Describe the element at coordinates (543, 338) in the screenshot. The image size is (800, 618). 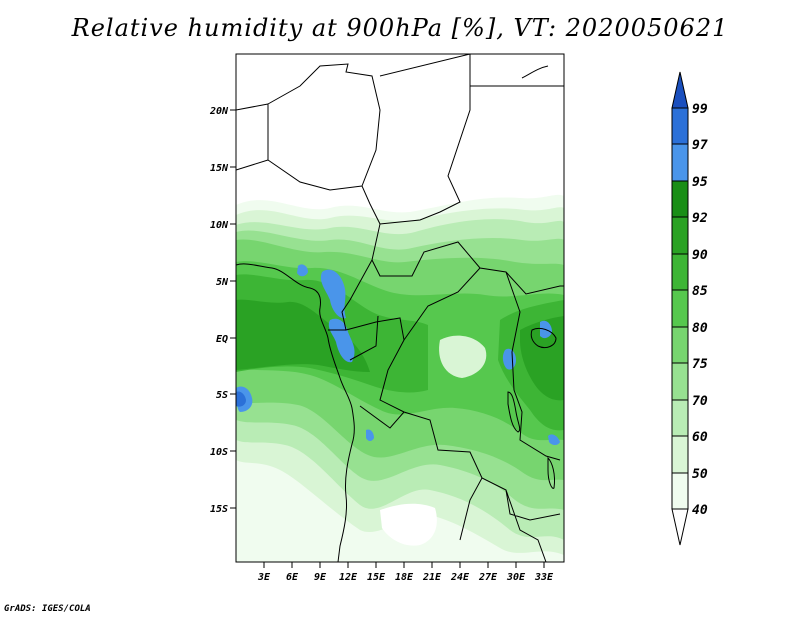
I see `lake-victoria` at that location.